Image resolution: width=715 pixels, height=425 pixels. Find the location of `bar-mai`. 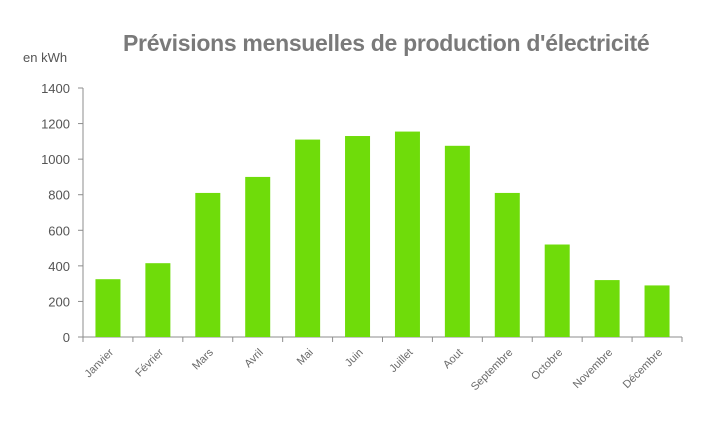

bar-mai is located at coordinates (308, 238).